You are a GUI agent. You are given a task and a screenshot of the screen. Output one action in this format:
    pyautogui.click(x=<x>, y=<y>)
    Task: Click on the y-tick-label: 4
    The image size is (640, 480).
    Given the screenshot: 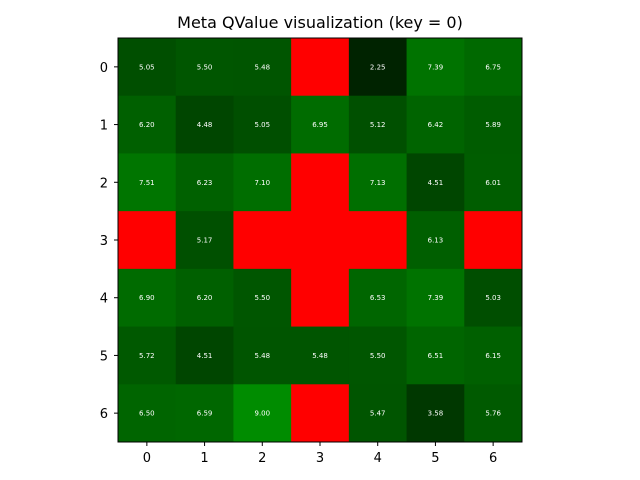 What is the action you would take?
    pyautogui.click(x=104, y=299)
    